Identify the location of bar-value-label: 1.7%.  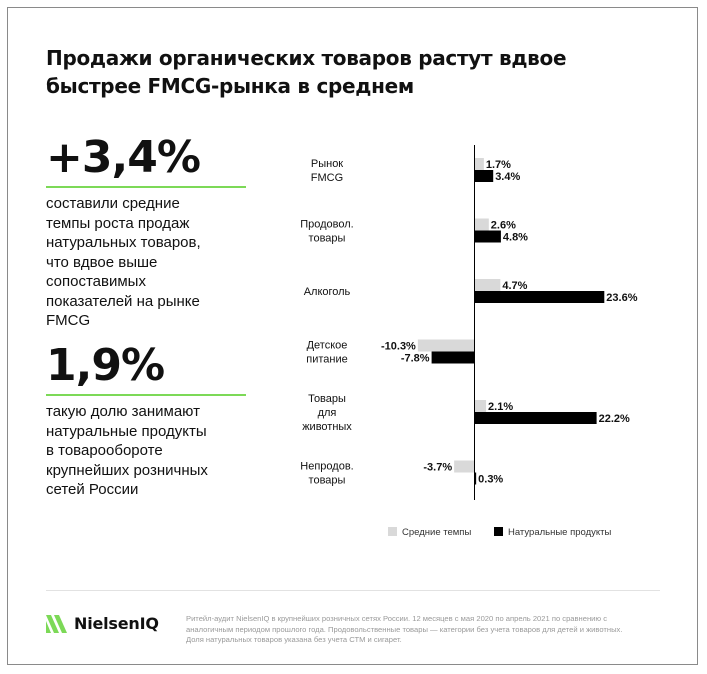
(498, 165).